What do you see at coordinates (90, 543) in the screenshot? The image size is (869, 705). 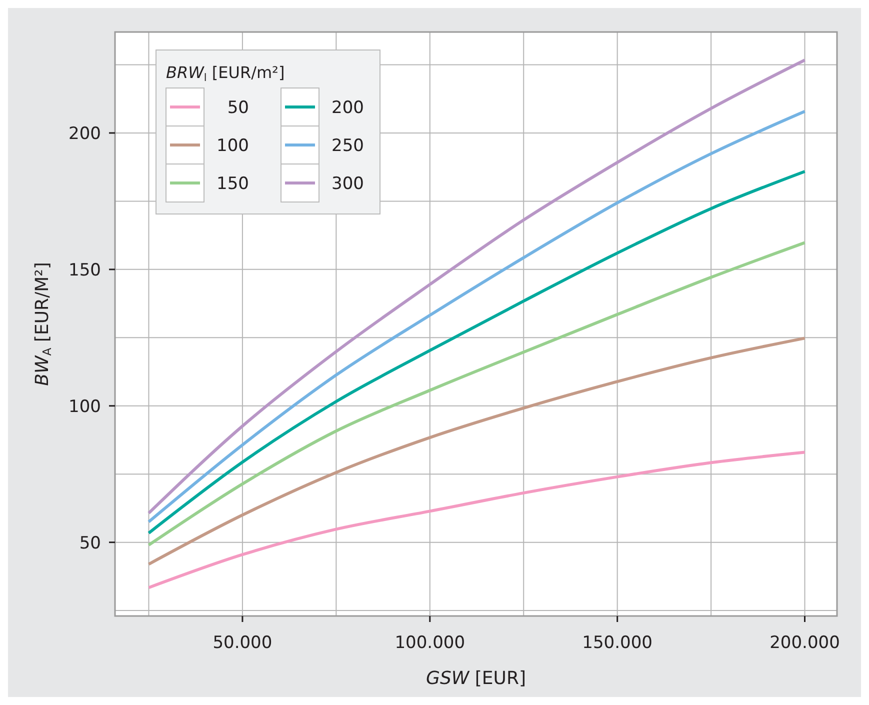 I see `y-tick-label: 50` at bounding box center [90, 543].